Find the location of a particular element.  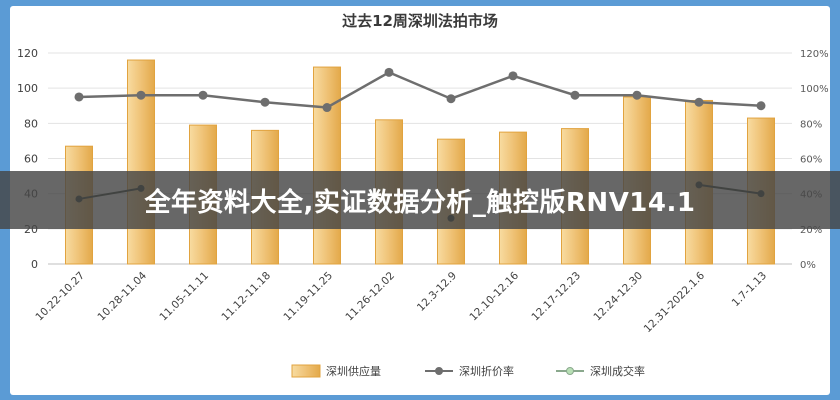

right-tick-label: 120% is located at coordinates (814, 54).